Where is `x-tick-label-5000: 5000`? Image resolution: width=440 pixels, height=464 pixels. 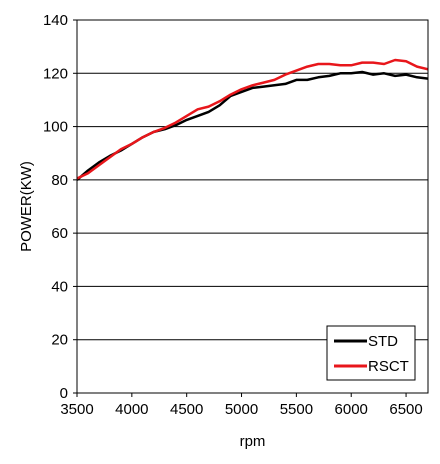 x-tick-label-5000: 5000 is located at coordinates (241, 409).